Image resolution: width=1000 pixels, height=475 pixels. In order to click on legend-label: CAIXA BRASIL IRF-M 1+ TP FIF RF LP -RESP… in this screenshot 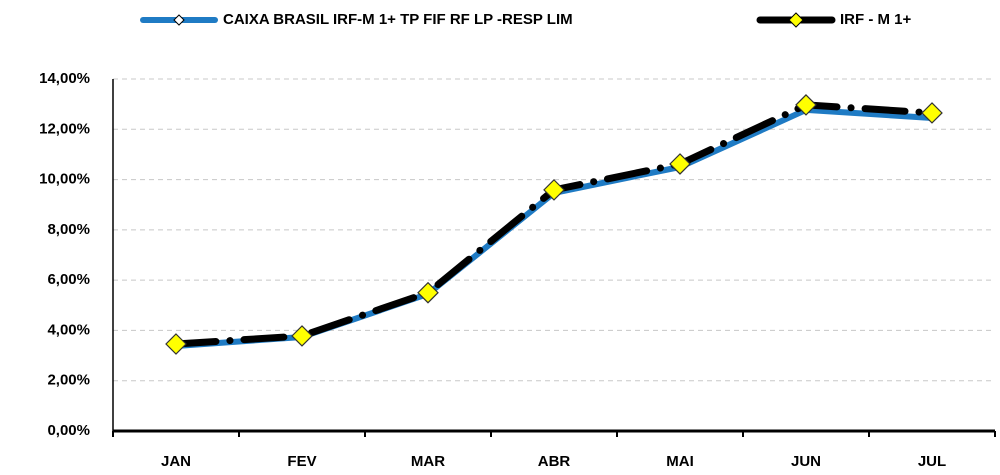, I will do `click(398, 19)`.